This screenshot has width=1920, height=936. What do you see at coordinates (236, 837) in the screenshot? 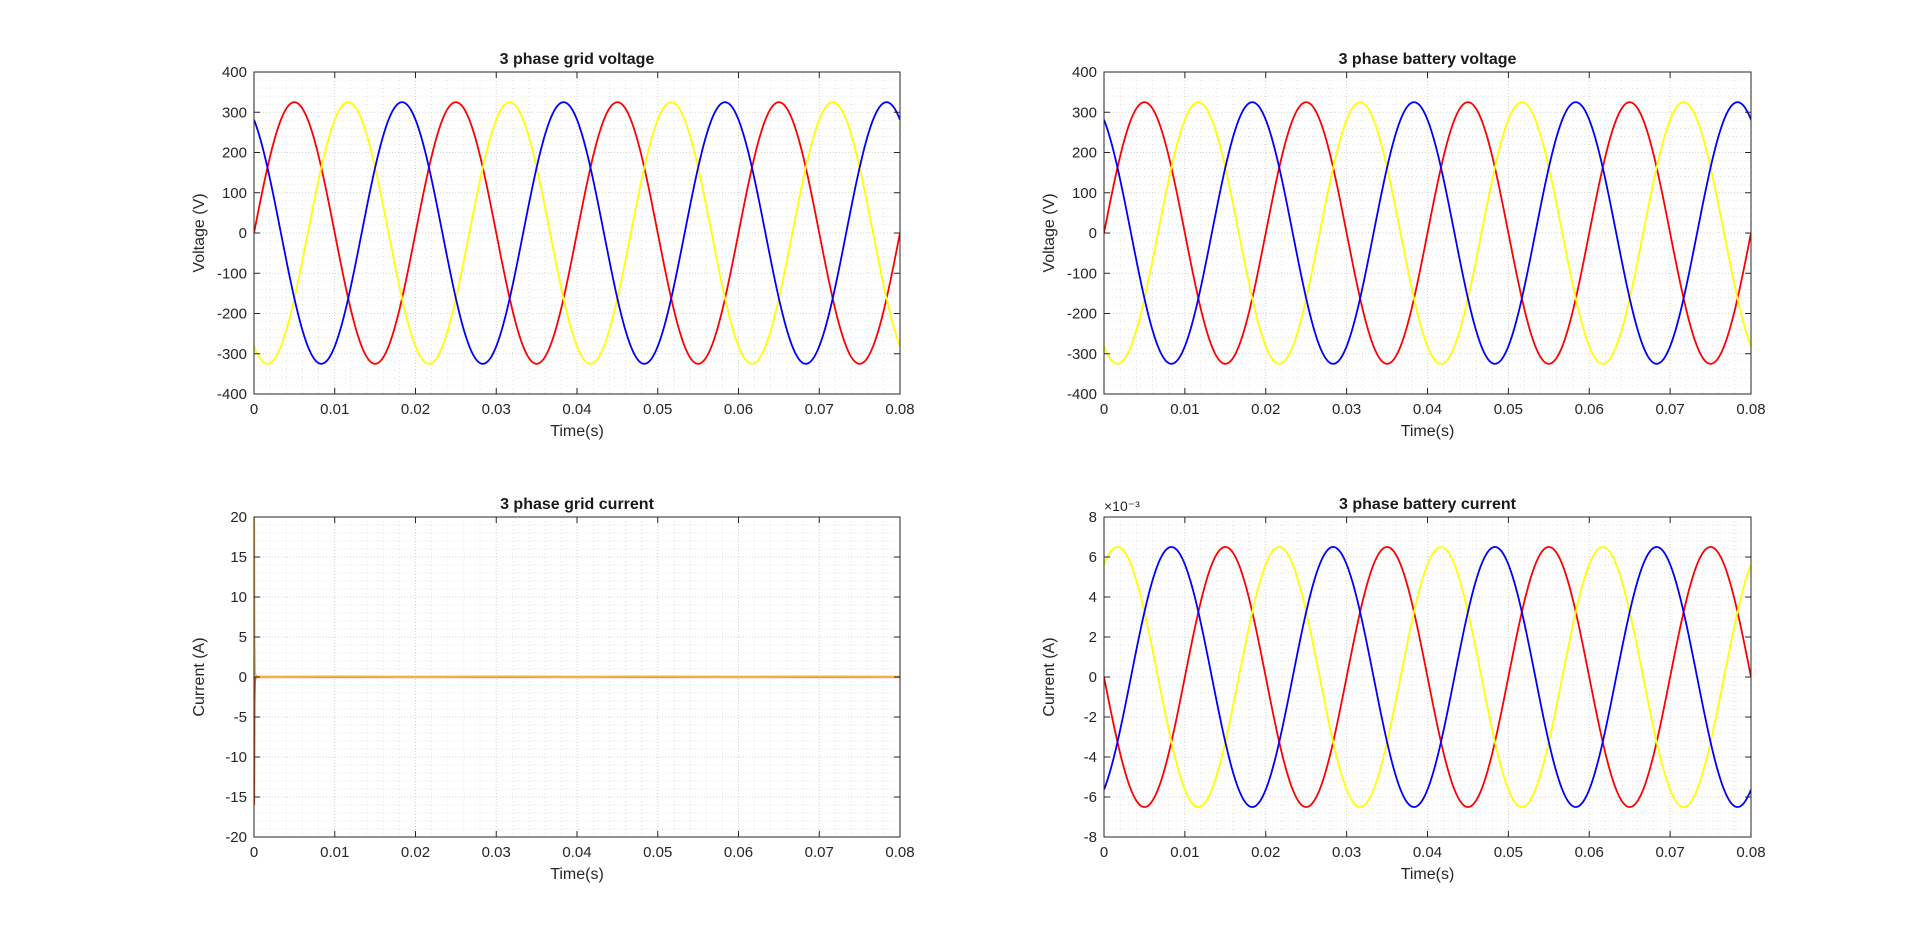
I see `y-tick-label: -20` at bounding box center [236, 837].